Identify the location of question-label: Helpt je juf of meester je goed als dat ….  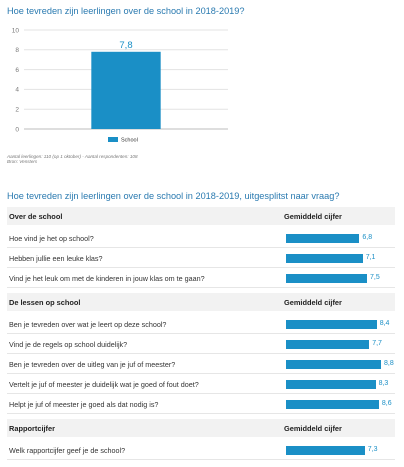
(84, 404).